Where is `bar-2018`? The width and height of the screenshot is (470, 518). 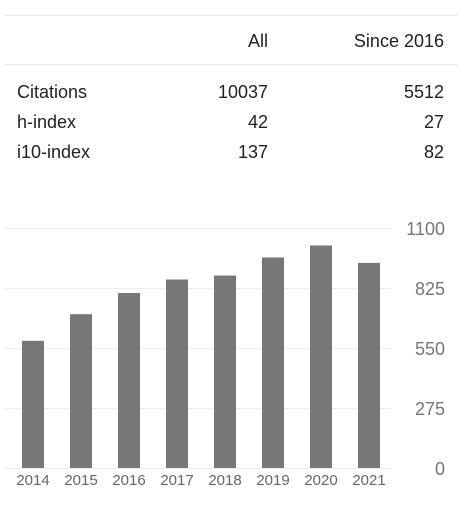 bar-2018 is located at coordinates (225, 371).